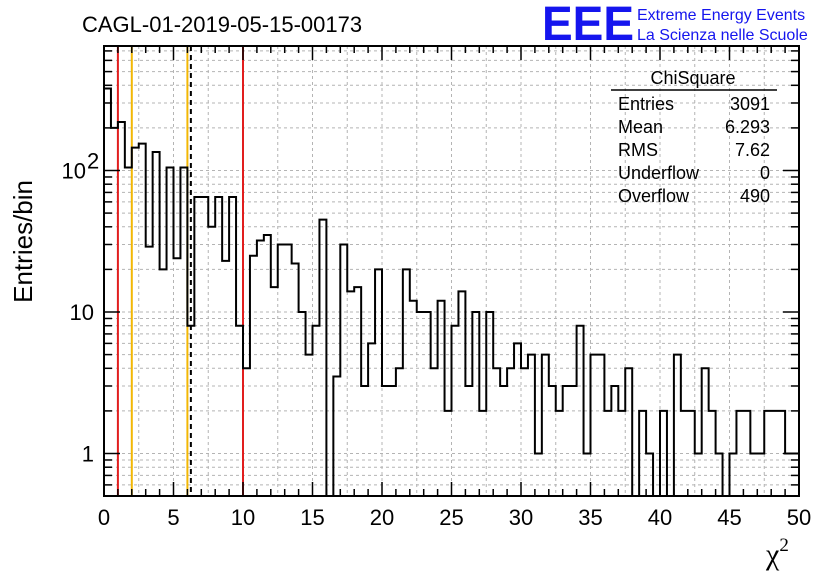  What do you see at coordinates (659, 173) in the screenshot?
I see `stats-label-underflow: Underflow` at bounding box center [659, 173].